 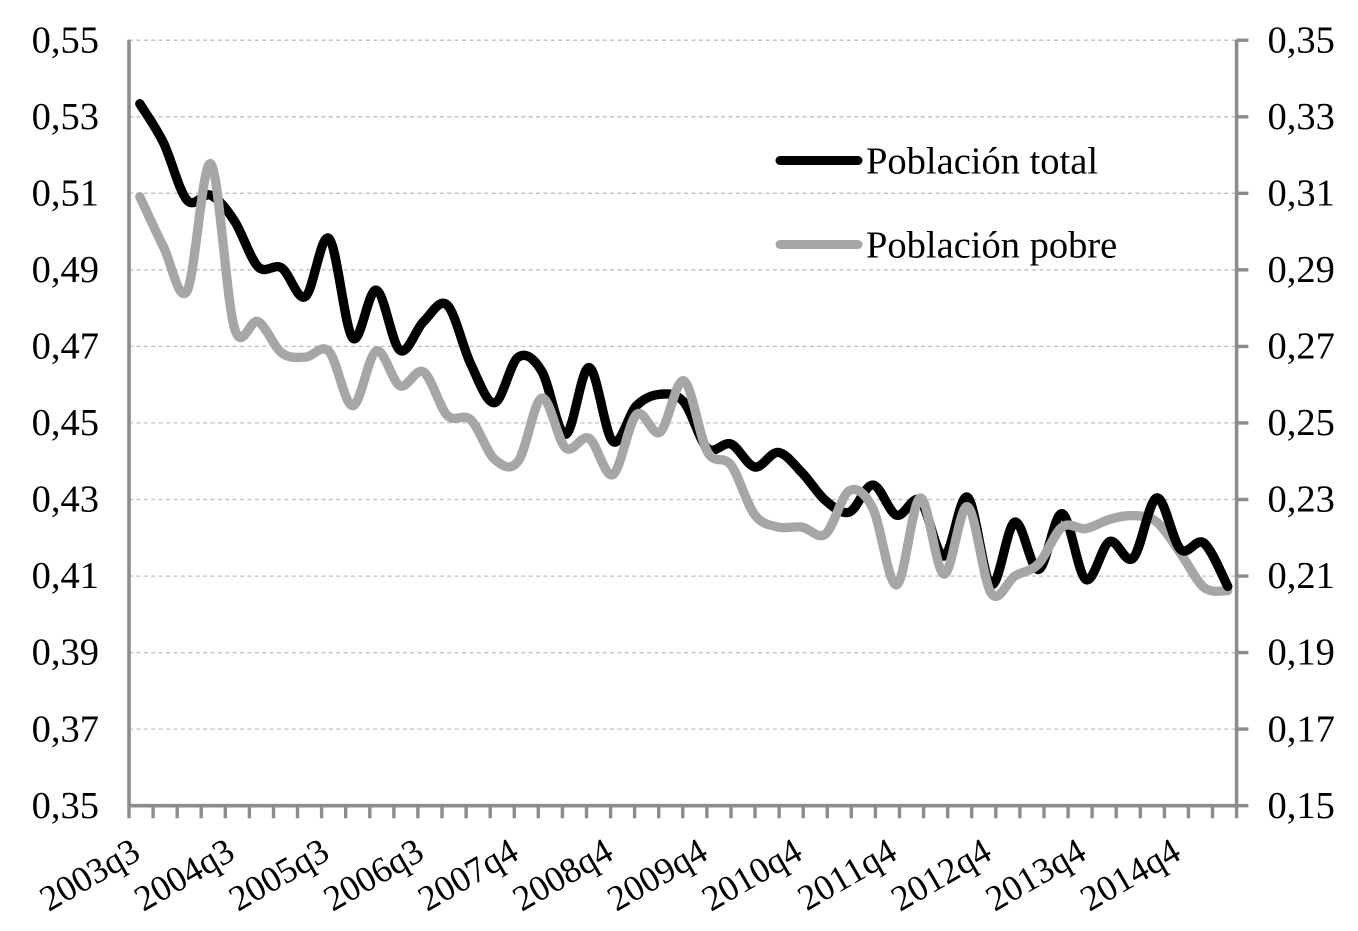 What do you see at coordinates (1301, 576) in the screenshot?
I see `svg-text: 0,21` at bounding box center [1301, 576].